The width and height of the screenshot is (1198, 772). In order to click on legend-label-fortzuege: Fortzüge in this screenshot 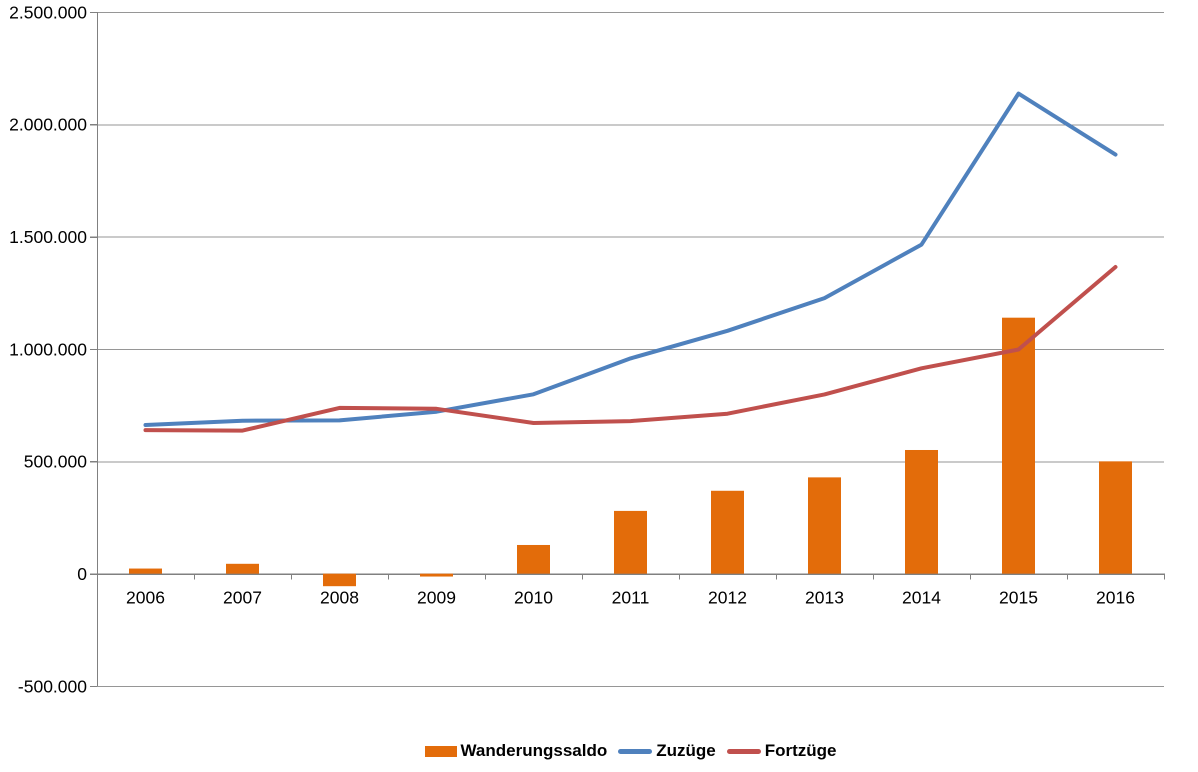, I will do `click(800, 750)`.